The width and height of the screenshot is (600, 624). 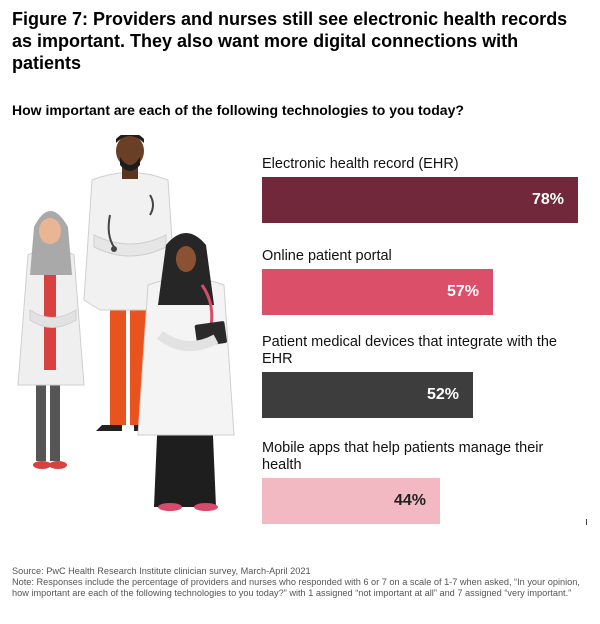 I want to click on bar-value-label: 57%, so click(x=462, y=291).